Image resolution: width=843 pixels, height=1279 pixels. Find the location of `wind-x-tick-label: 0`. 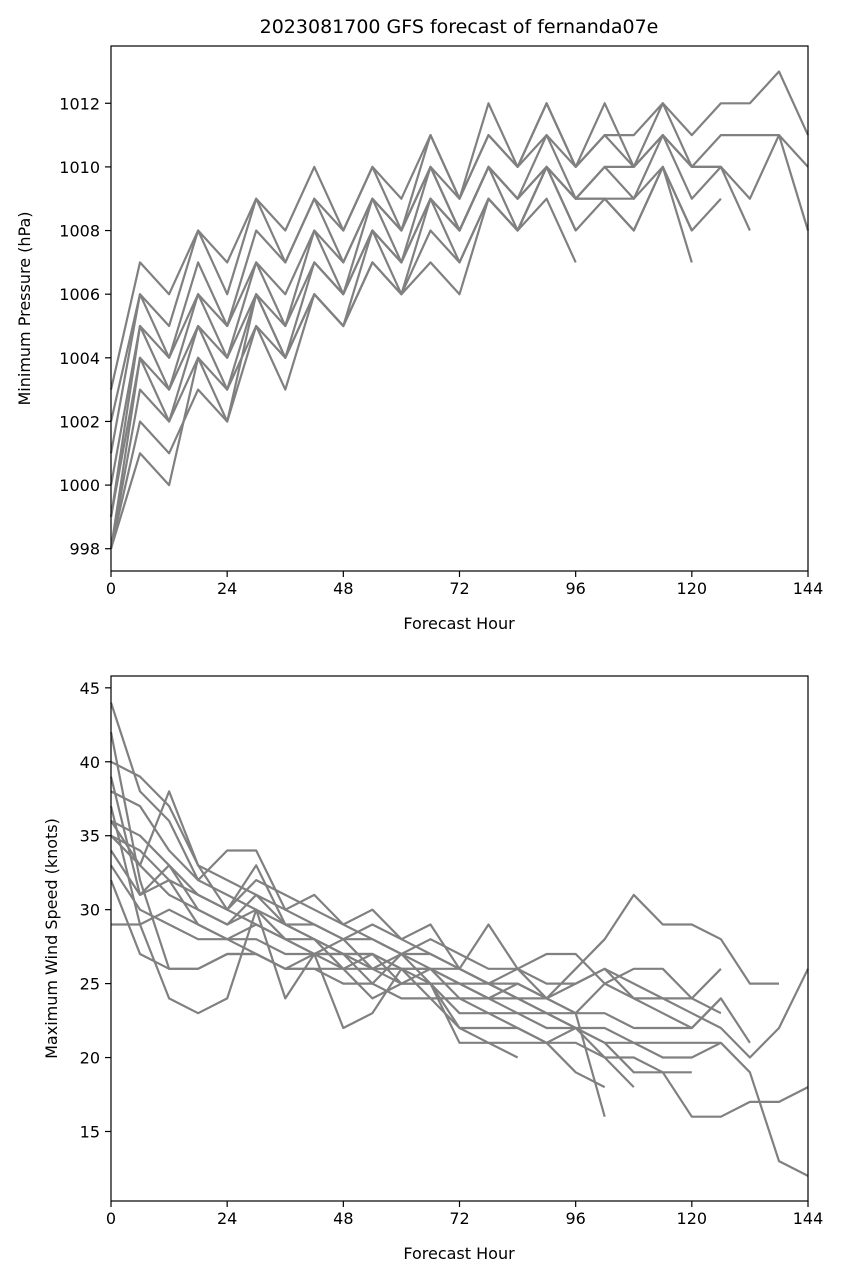

wind-x-tick-label: 0 is located at coordinates (111, 1218).